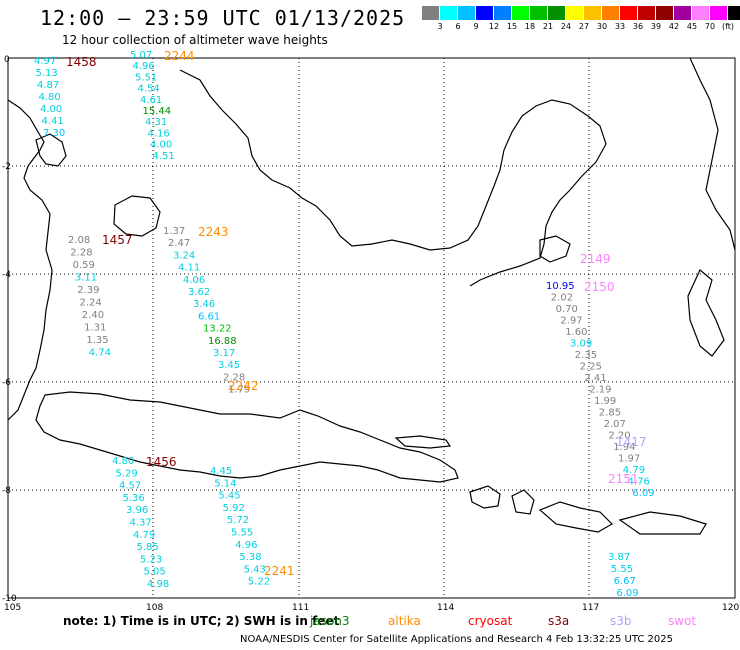 The width and height of the screenshot is (740, 650). I want to click on wave-height-value: 2.35, so click(586, 355).